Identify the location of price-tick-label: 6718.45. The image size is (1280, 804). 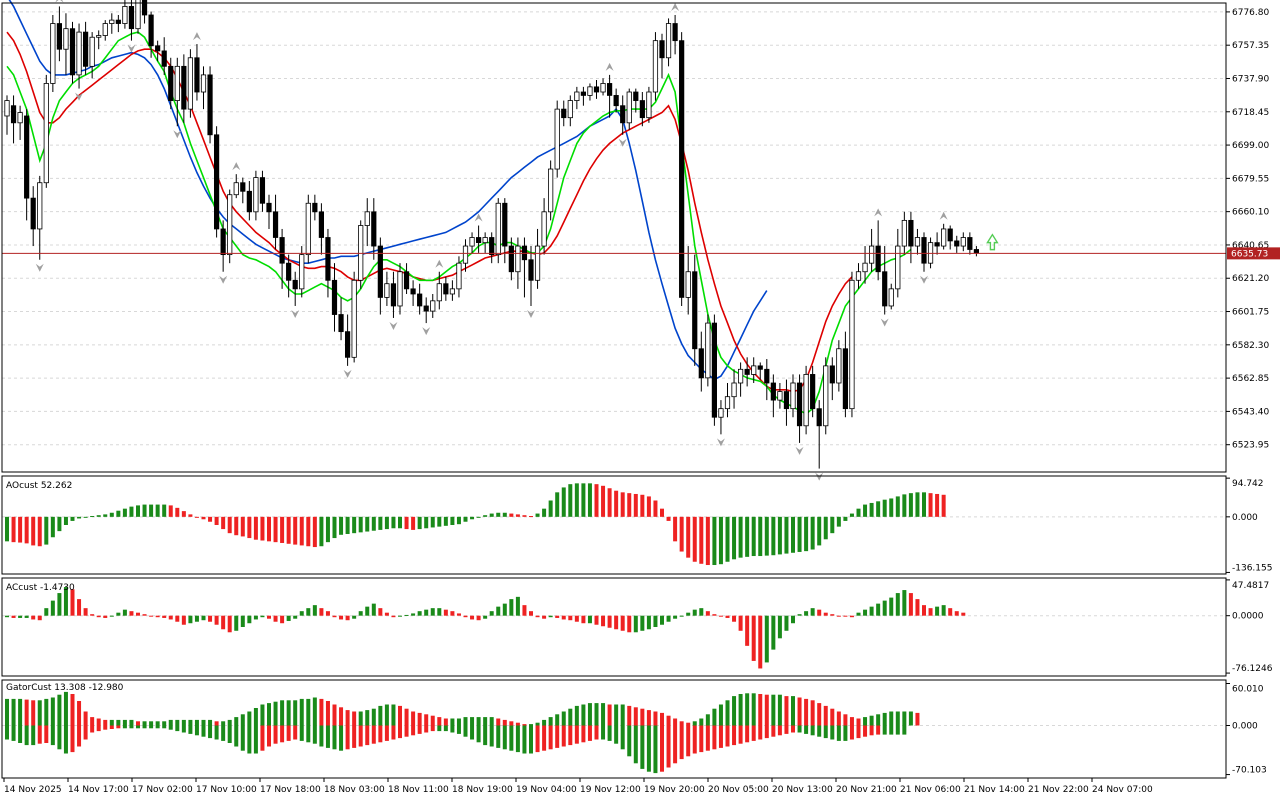
(1250, 113).